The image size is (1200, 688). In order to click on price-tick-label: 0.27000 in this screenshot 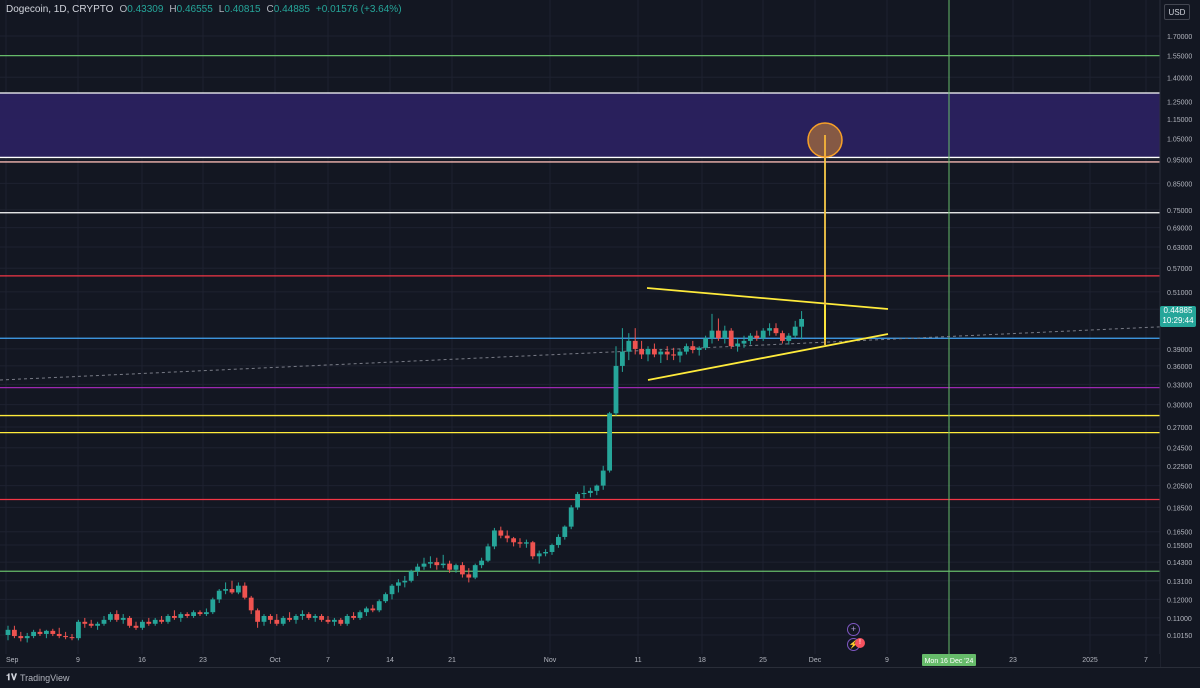, I will do `click(1179, 428)`.